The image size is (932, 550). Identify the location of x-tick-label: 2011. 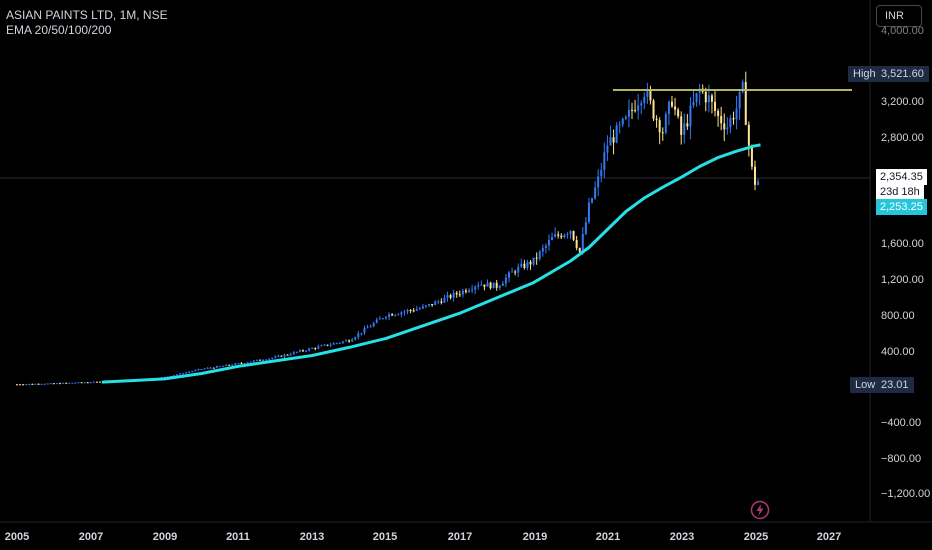
(238, 537).